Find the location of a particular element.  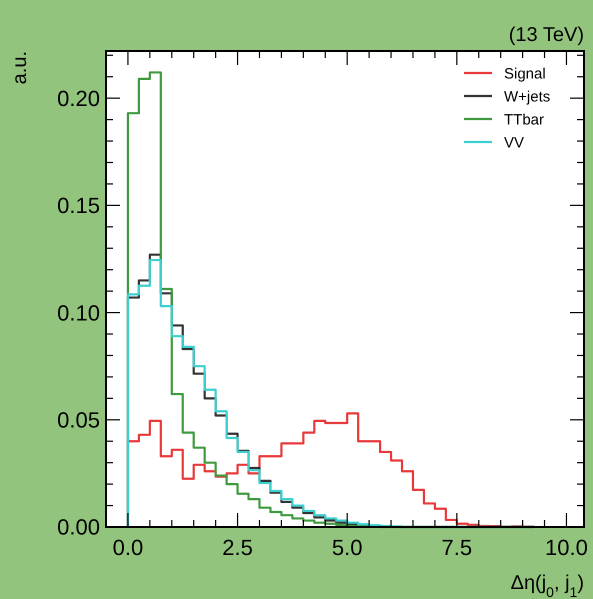

legend-label: VV is located at coordinates (514, 143).